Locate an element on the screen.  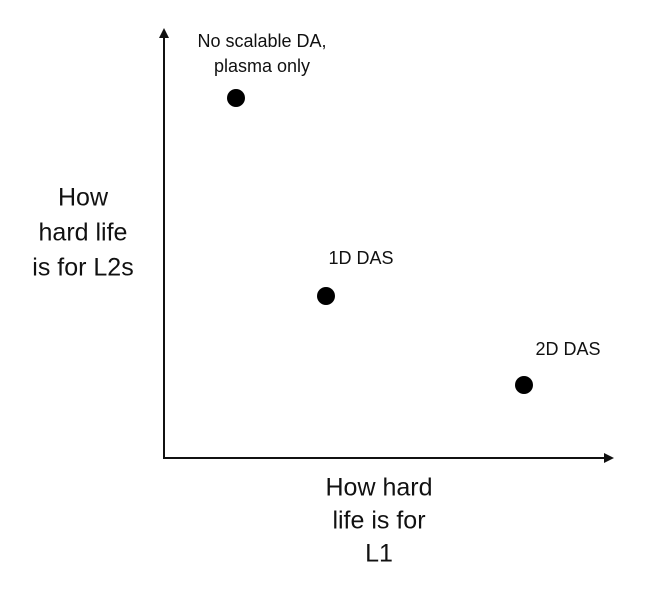
point-label: plasma only is located at coordinates (262, 66).